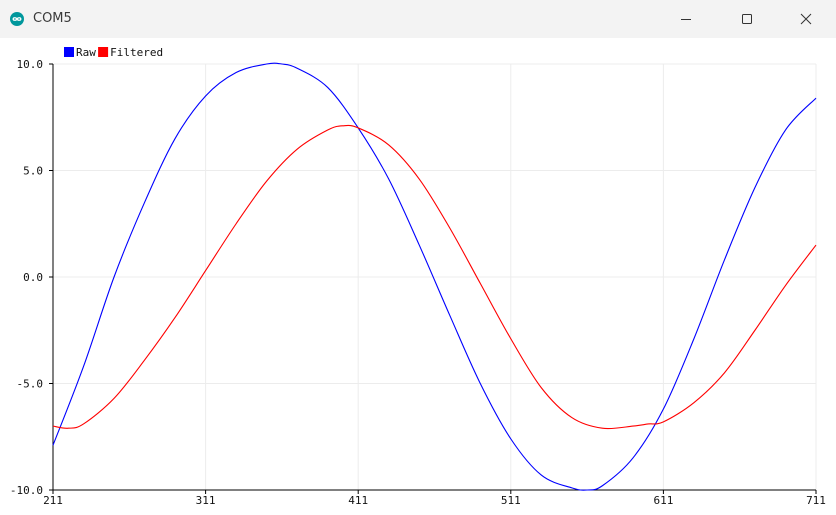 This screenshot has height=515, width=836. What do you see at coordinates (511, 500) in the screenshot?
I see `x-tick-label: 511` at bounding box center [511, 500].